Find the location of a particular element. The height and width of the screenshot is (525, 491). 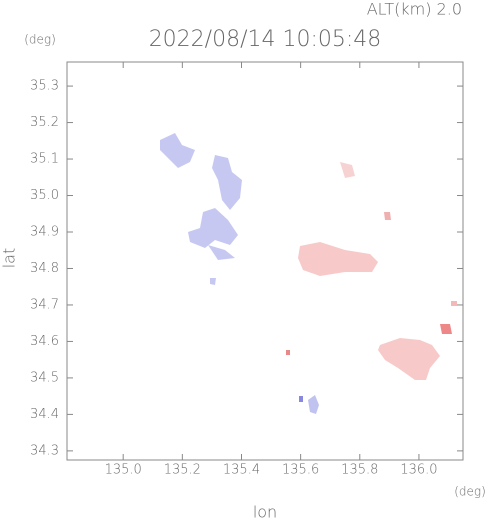

y-tick-label: 34.8 is located at coordinates (44, 268).